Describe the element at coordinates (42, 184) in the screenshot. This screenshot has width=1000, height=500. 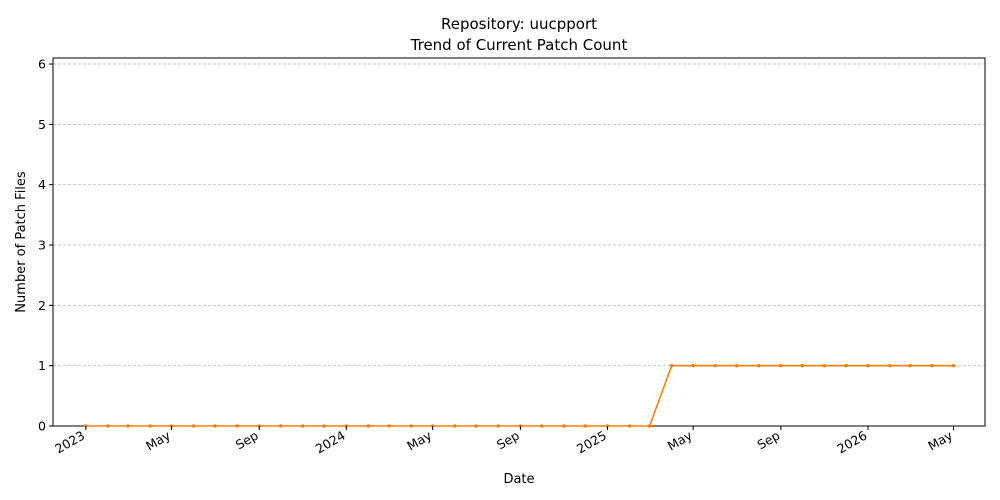
I see `y-tick-label: 4` at that location.